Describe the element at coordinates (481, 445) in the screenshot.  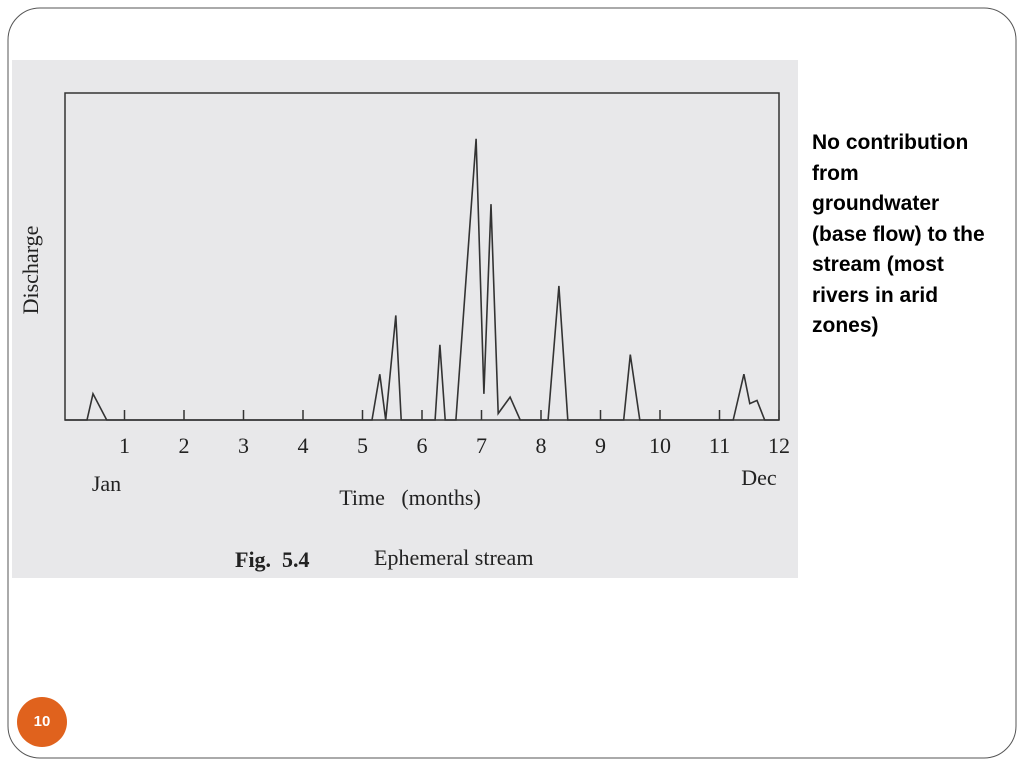
I see `x-tick-label: 7` at that location.